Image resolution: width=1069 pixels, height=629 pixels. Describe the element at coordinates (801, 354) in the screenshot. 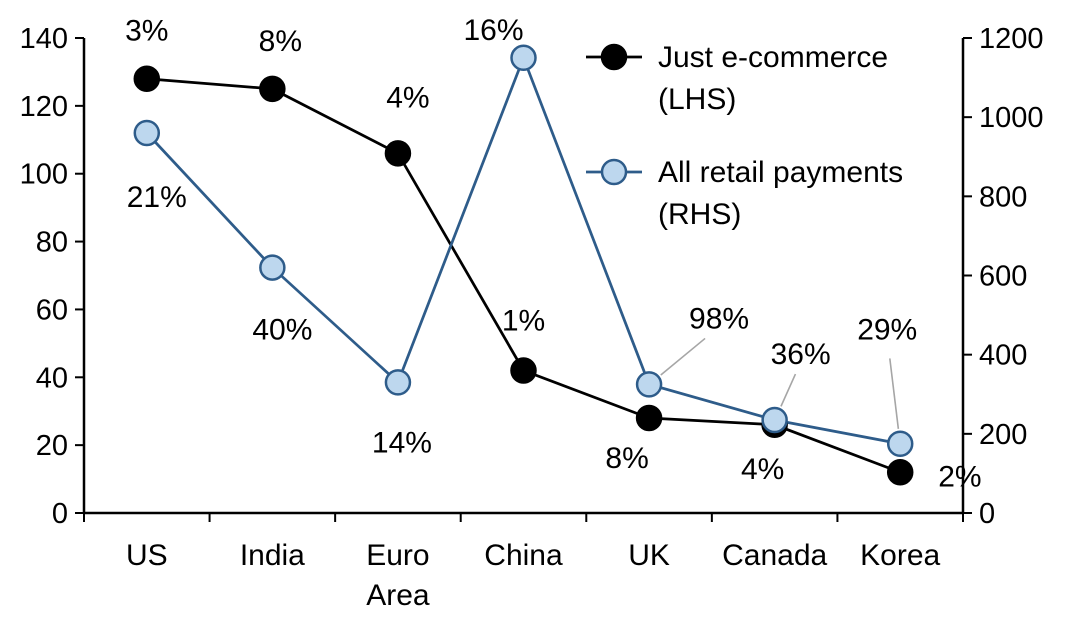

I see `data-label: 36%` at that location.